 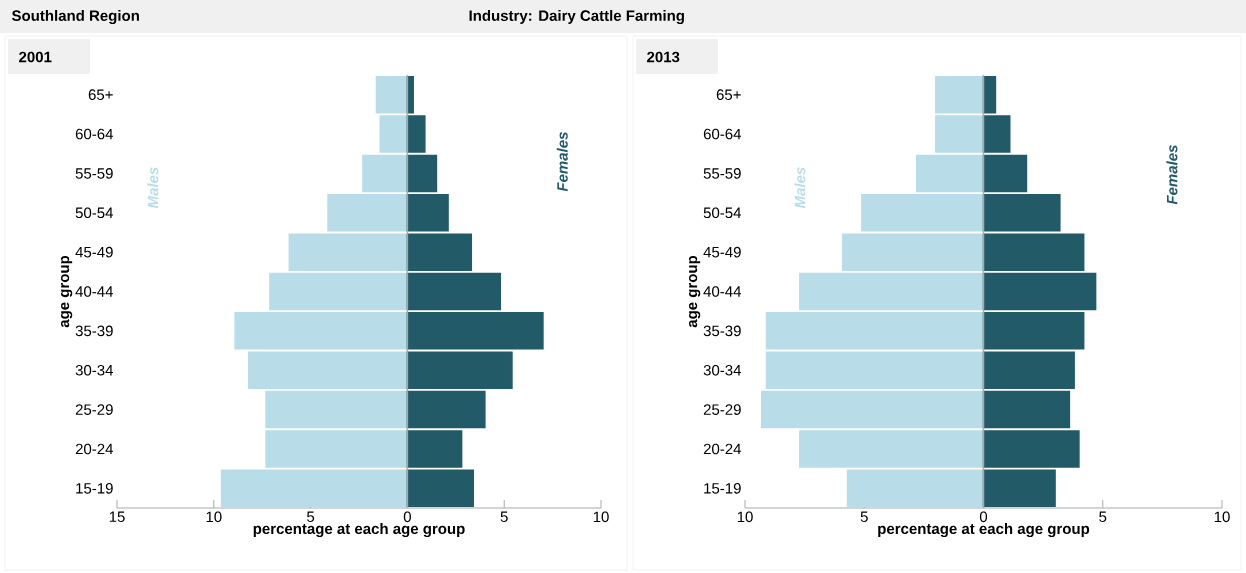 I want to click on text: Southland Region, so click(x=75, y=17).